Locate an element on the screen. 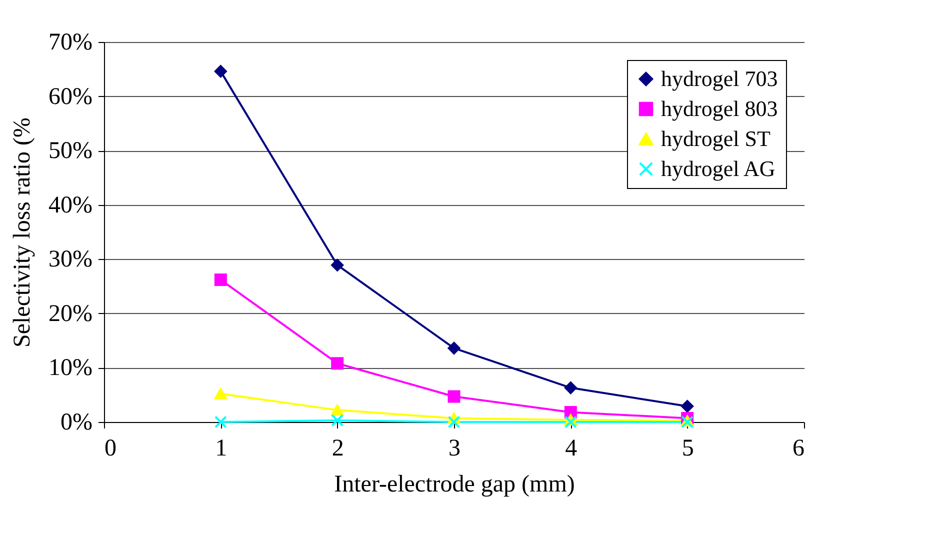 The height and width of the screenshot is (548, 947). legend-label: hydrogel AG is located at coordinates (718, 168).